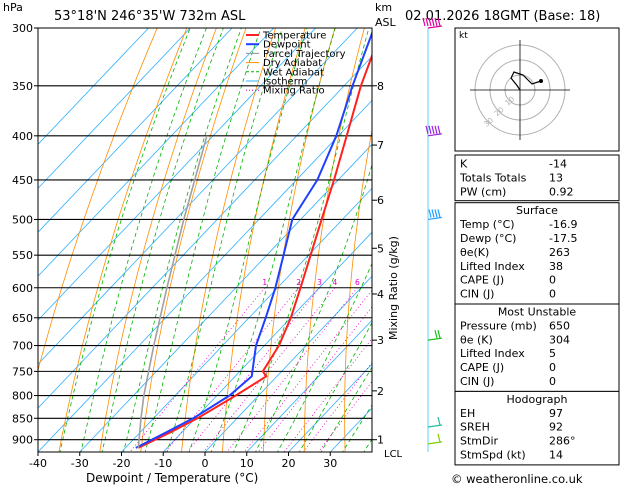  What do you see at coordinates (537, 178) in the screenshot?
I see `indices-block` at bounding box center [537, 178].